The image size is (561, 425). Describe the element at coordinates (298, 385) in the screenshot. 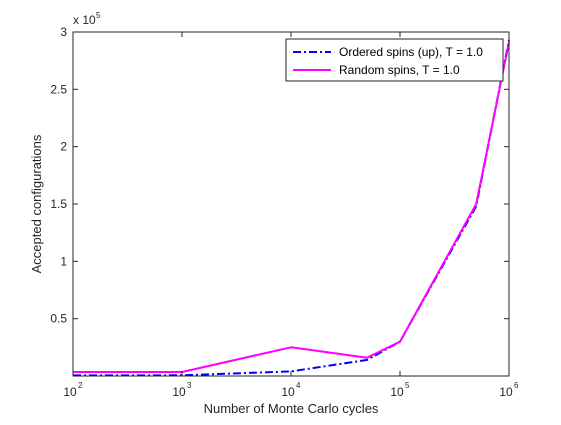

I see `x-tick-exponent: 4` at that location.